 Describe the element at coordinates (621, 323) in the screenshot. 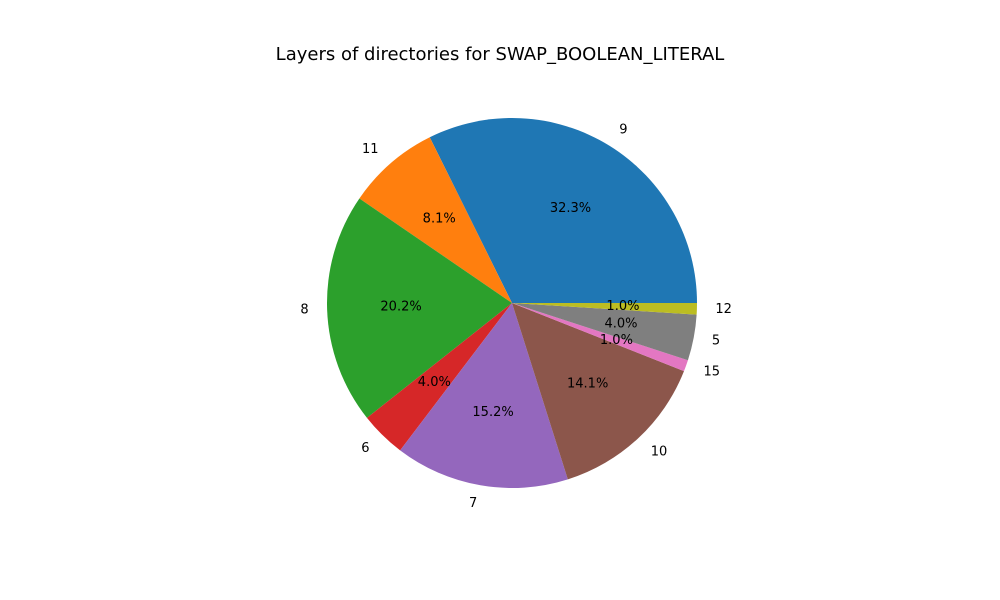

I see `slice-pct-5: 4.0%` at that location.